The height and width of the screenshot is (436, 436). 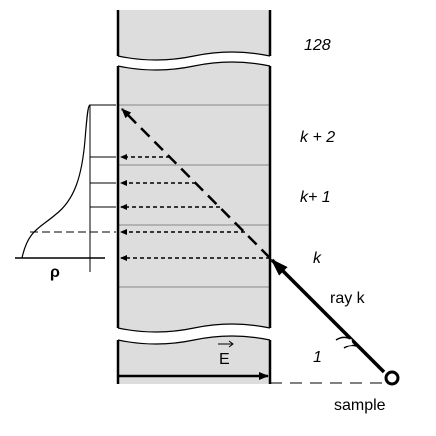 I want to click on label-1: 1, so click(x=317, y=357).